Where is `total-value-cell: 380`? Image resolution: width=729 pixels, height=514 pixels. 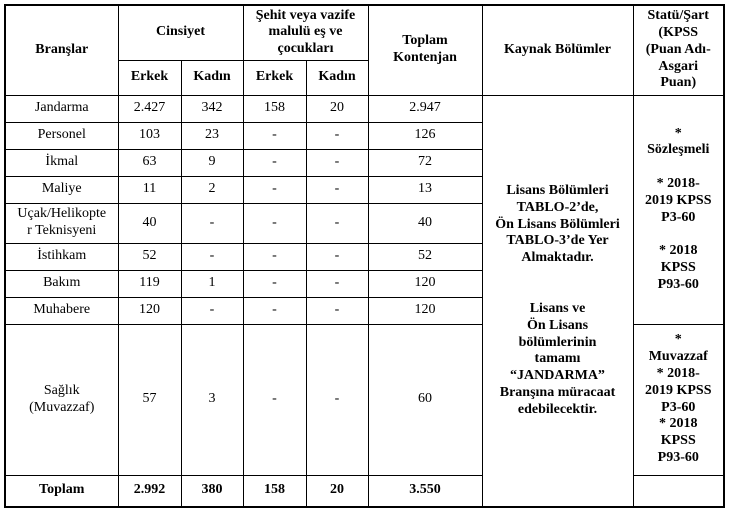 total-value-cell: 380 is located at coordinates (212, 491).